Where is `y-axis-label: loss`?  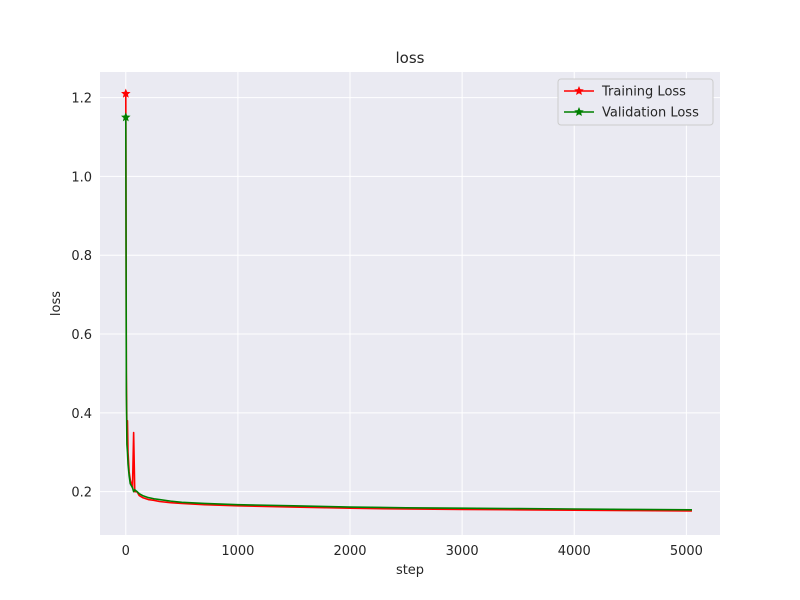 y-axis-label: loss is located at coordinates (56, 303).